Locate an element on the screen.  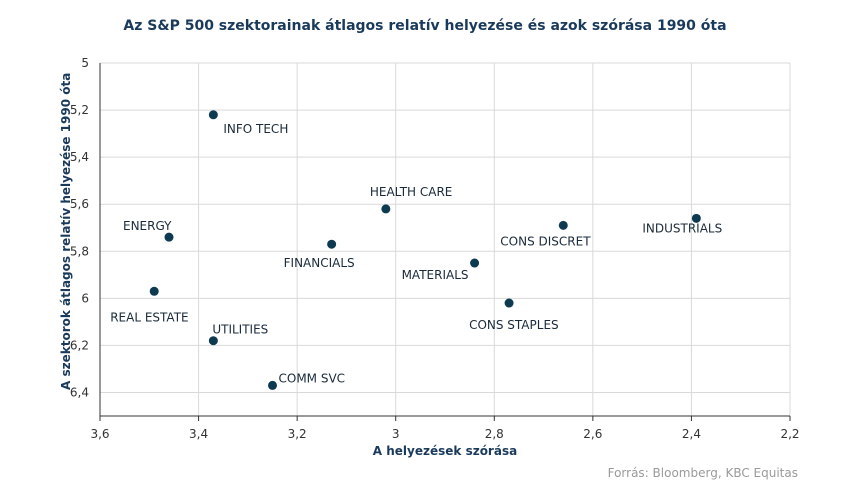
x-tick-label: 2,2 is located at coordinates (789, 434).